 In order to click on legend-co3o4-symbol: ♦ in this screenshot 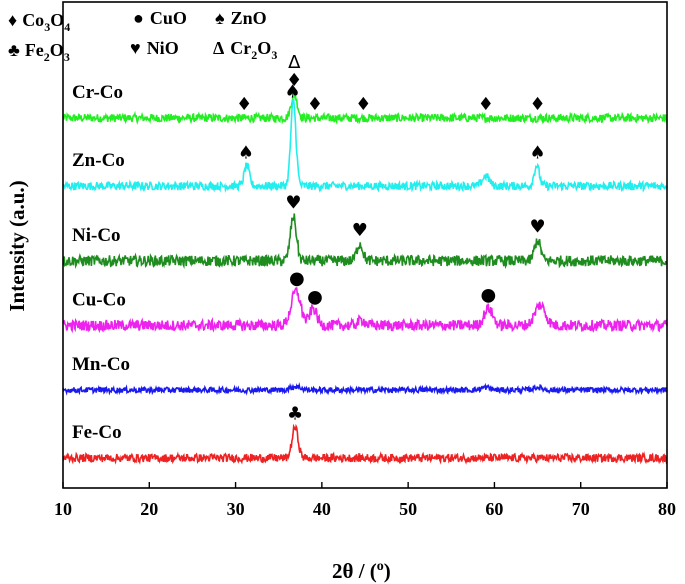, I will do `click(12, 20)`.